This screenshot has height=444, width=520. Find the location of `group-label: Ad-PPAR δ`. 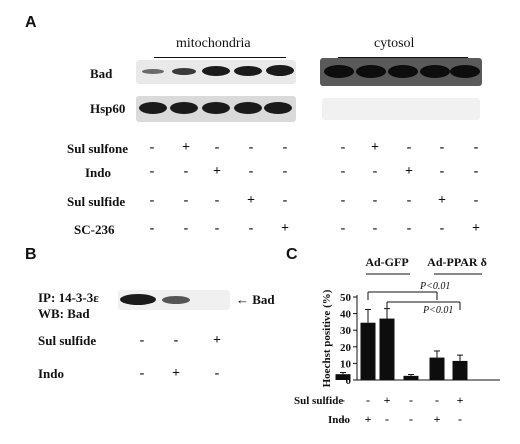

group-label: Ad-PPAR δ is located at coordinates (457, 262).